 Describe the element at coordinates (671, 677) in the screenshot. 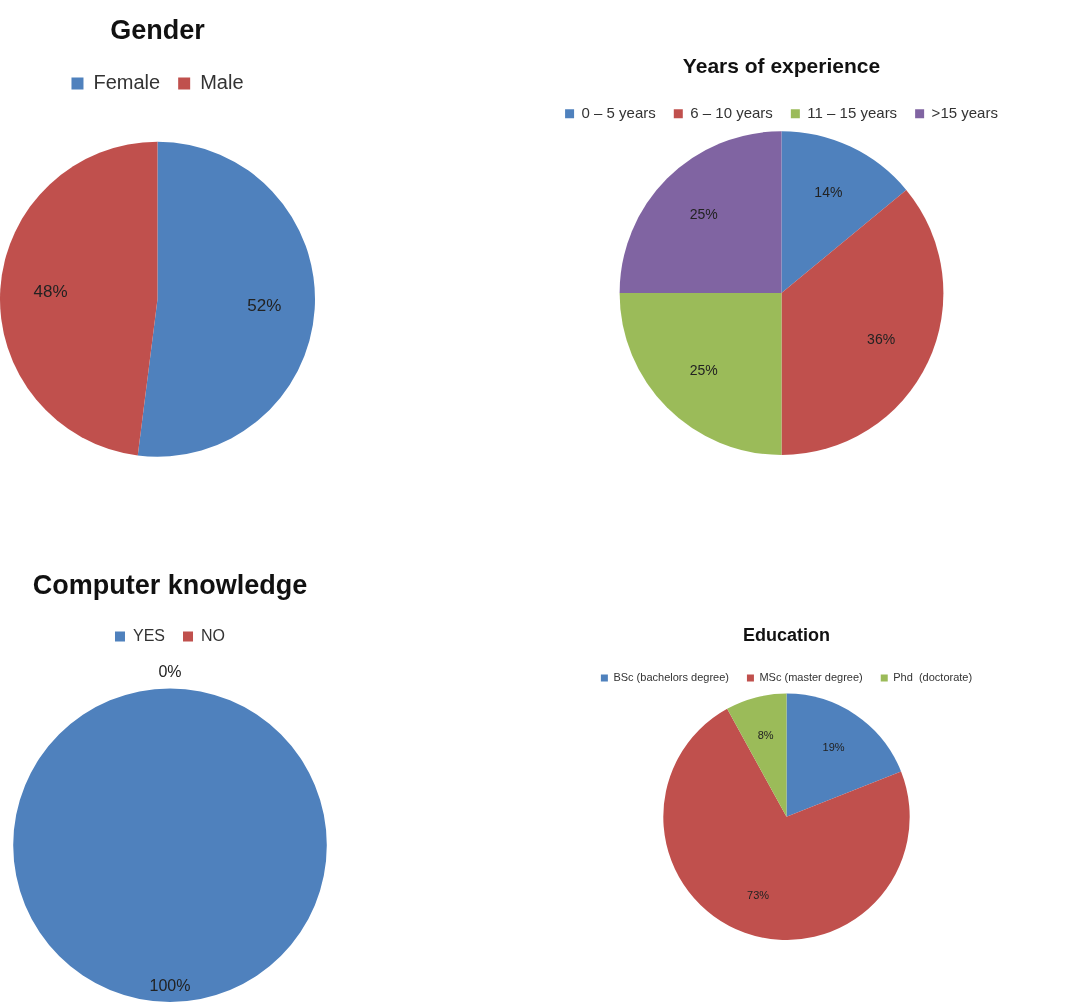

I see `legend-label: BSc (bachelors degree)` at that location.